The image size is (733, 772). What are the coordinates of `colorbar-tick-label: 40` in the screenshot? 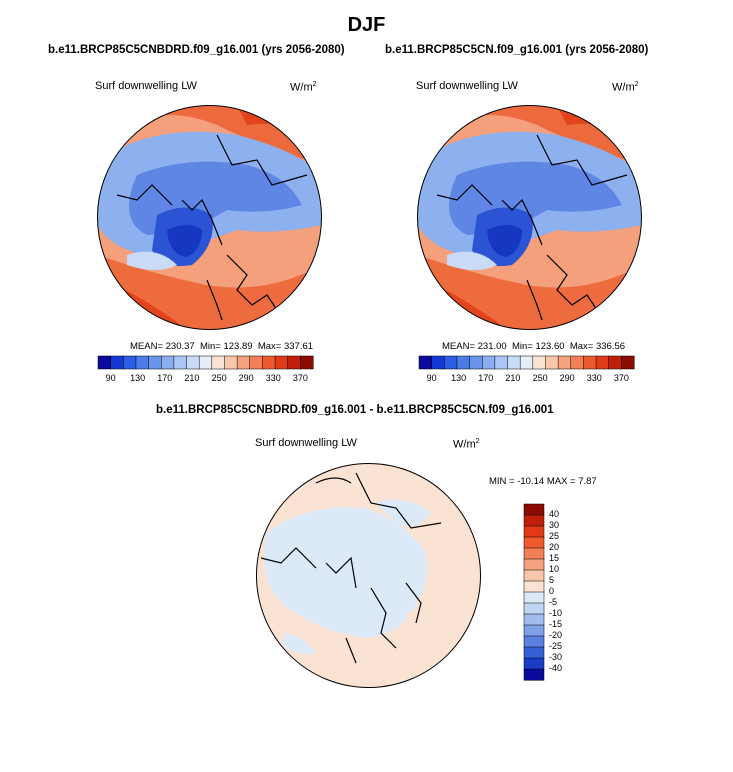 It's located at (554, 514).